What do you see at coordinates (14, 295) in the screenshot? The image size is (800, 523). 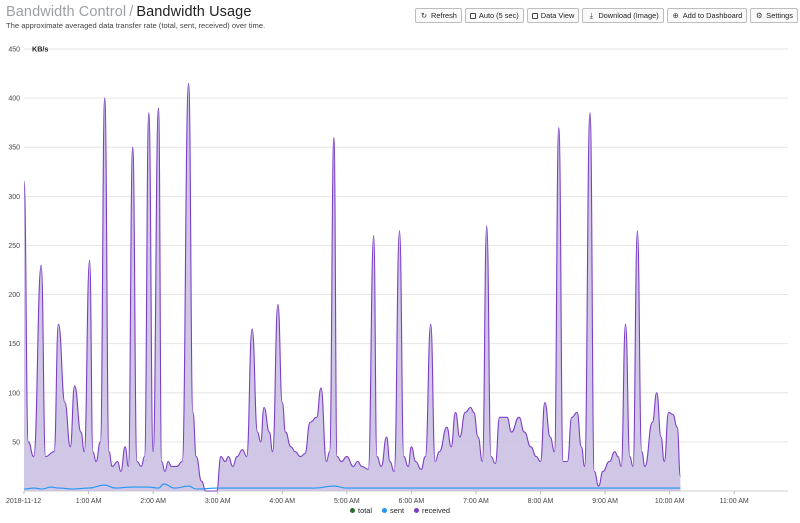 I see `y-tick-label: 200` at bounding box center [14, 295].